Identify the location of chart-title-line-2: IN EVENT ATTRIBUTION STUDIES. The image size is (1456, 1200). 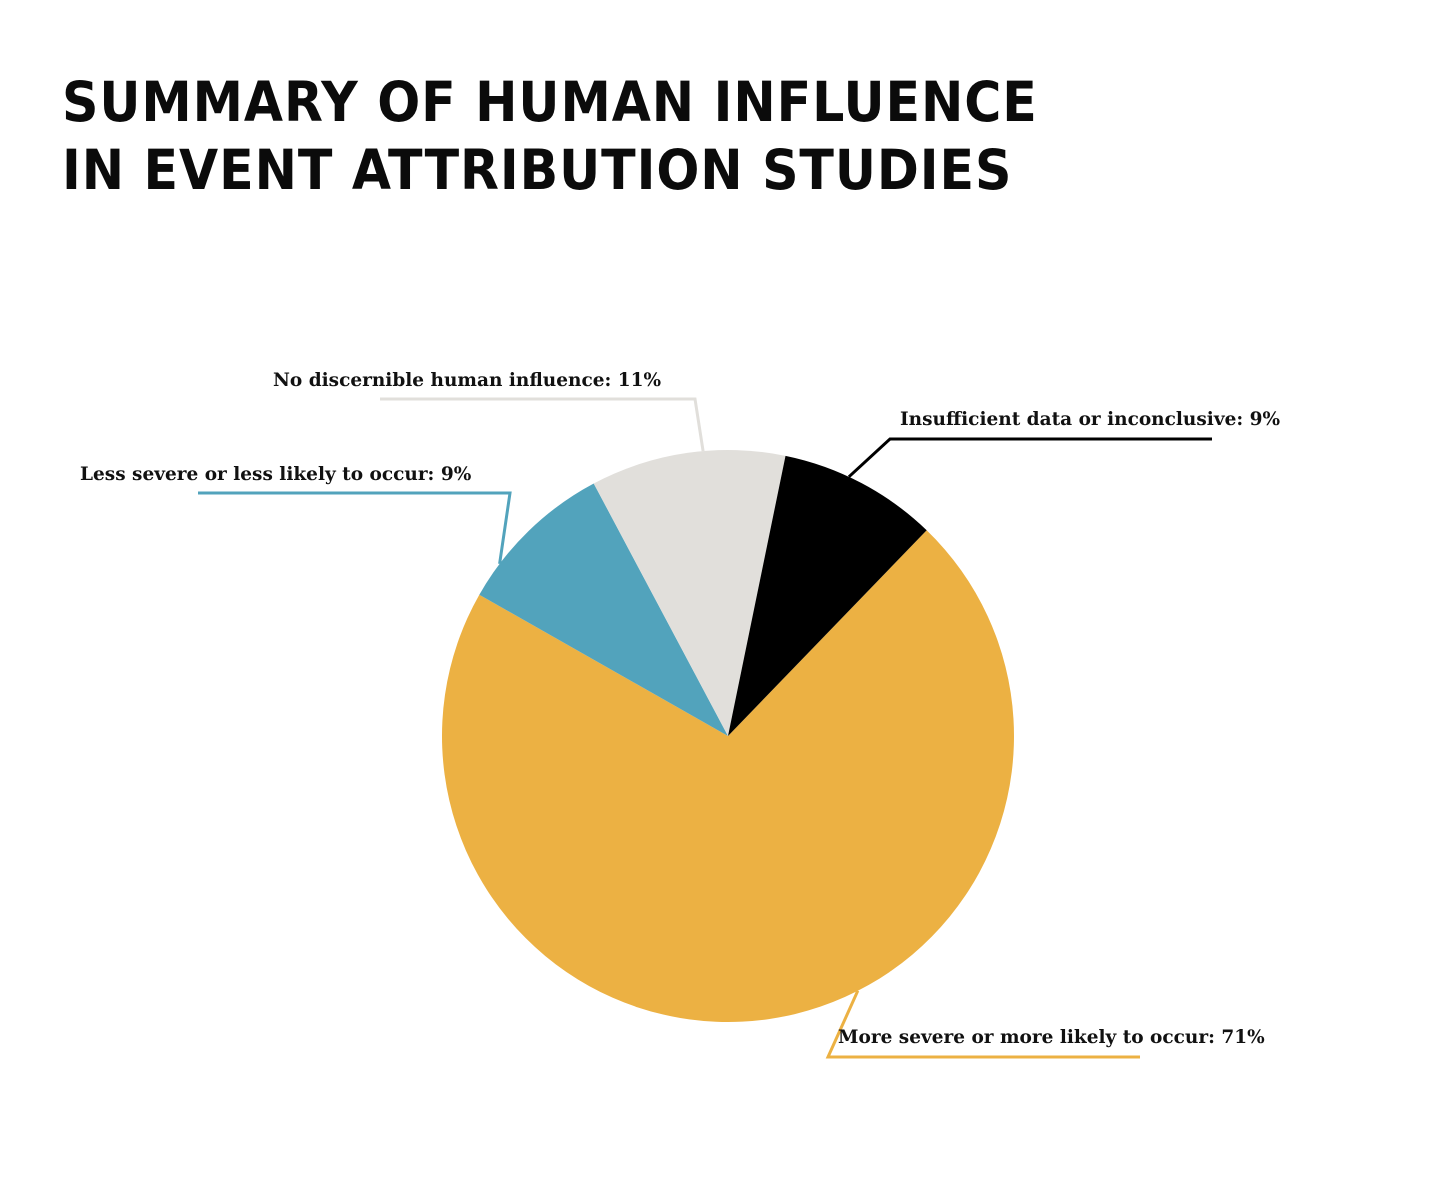
(537, 170).